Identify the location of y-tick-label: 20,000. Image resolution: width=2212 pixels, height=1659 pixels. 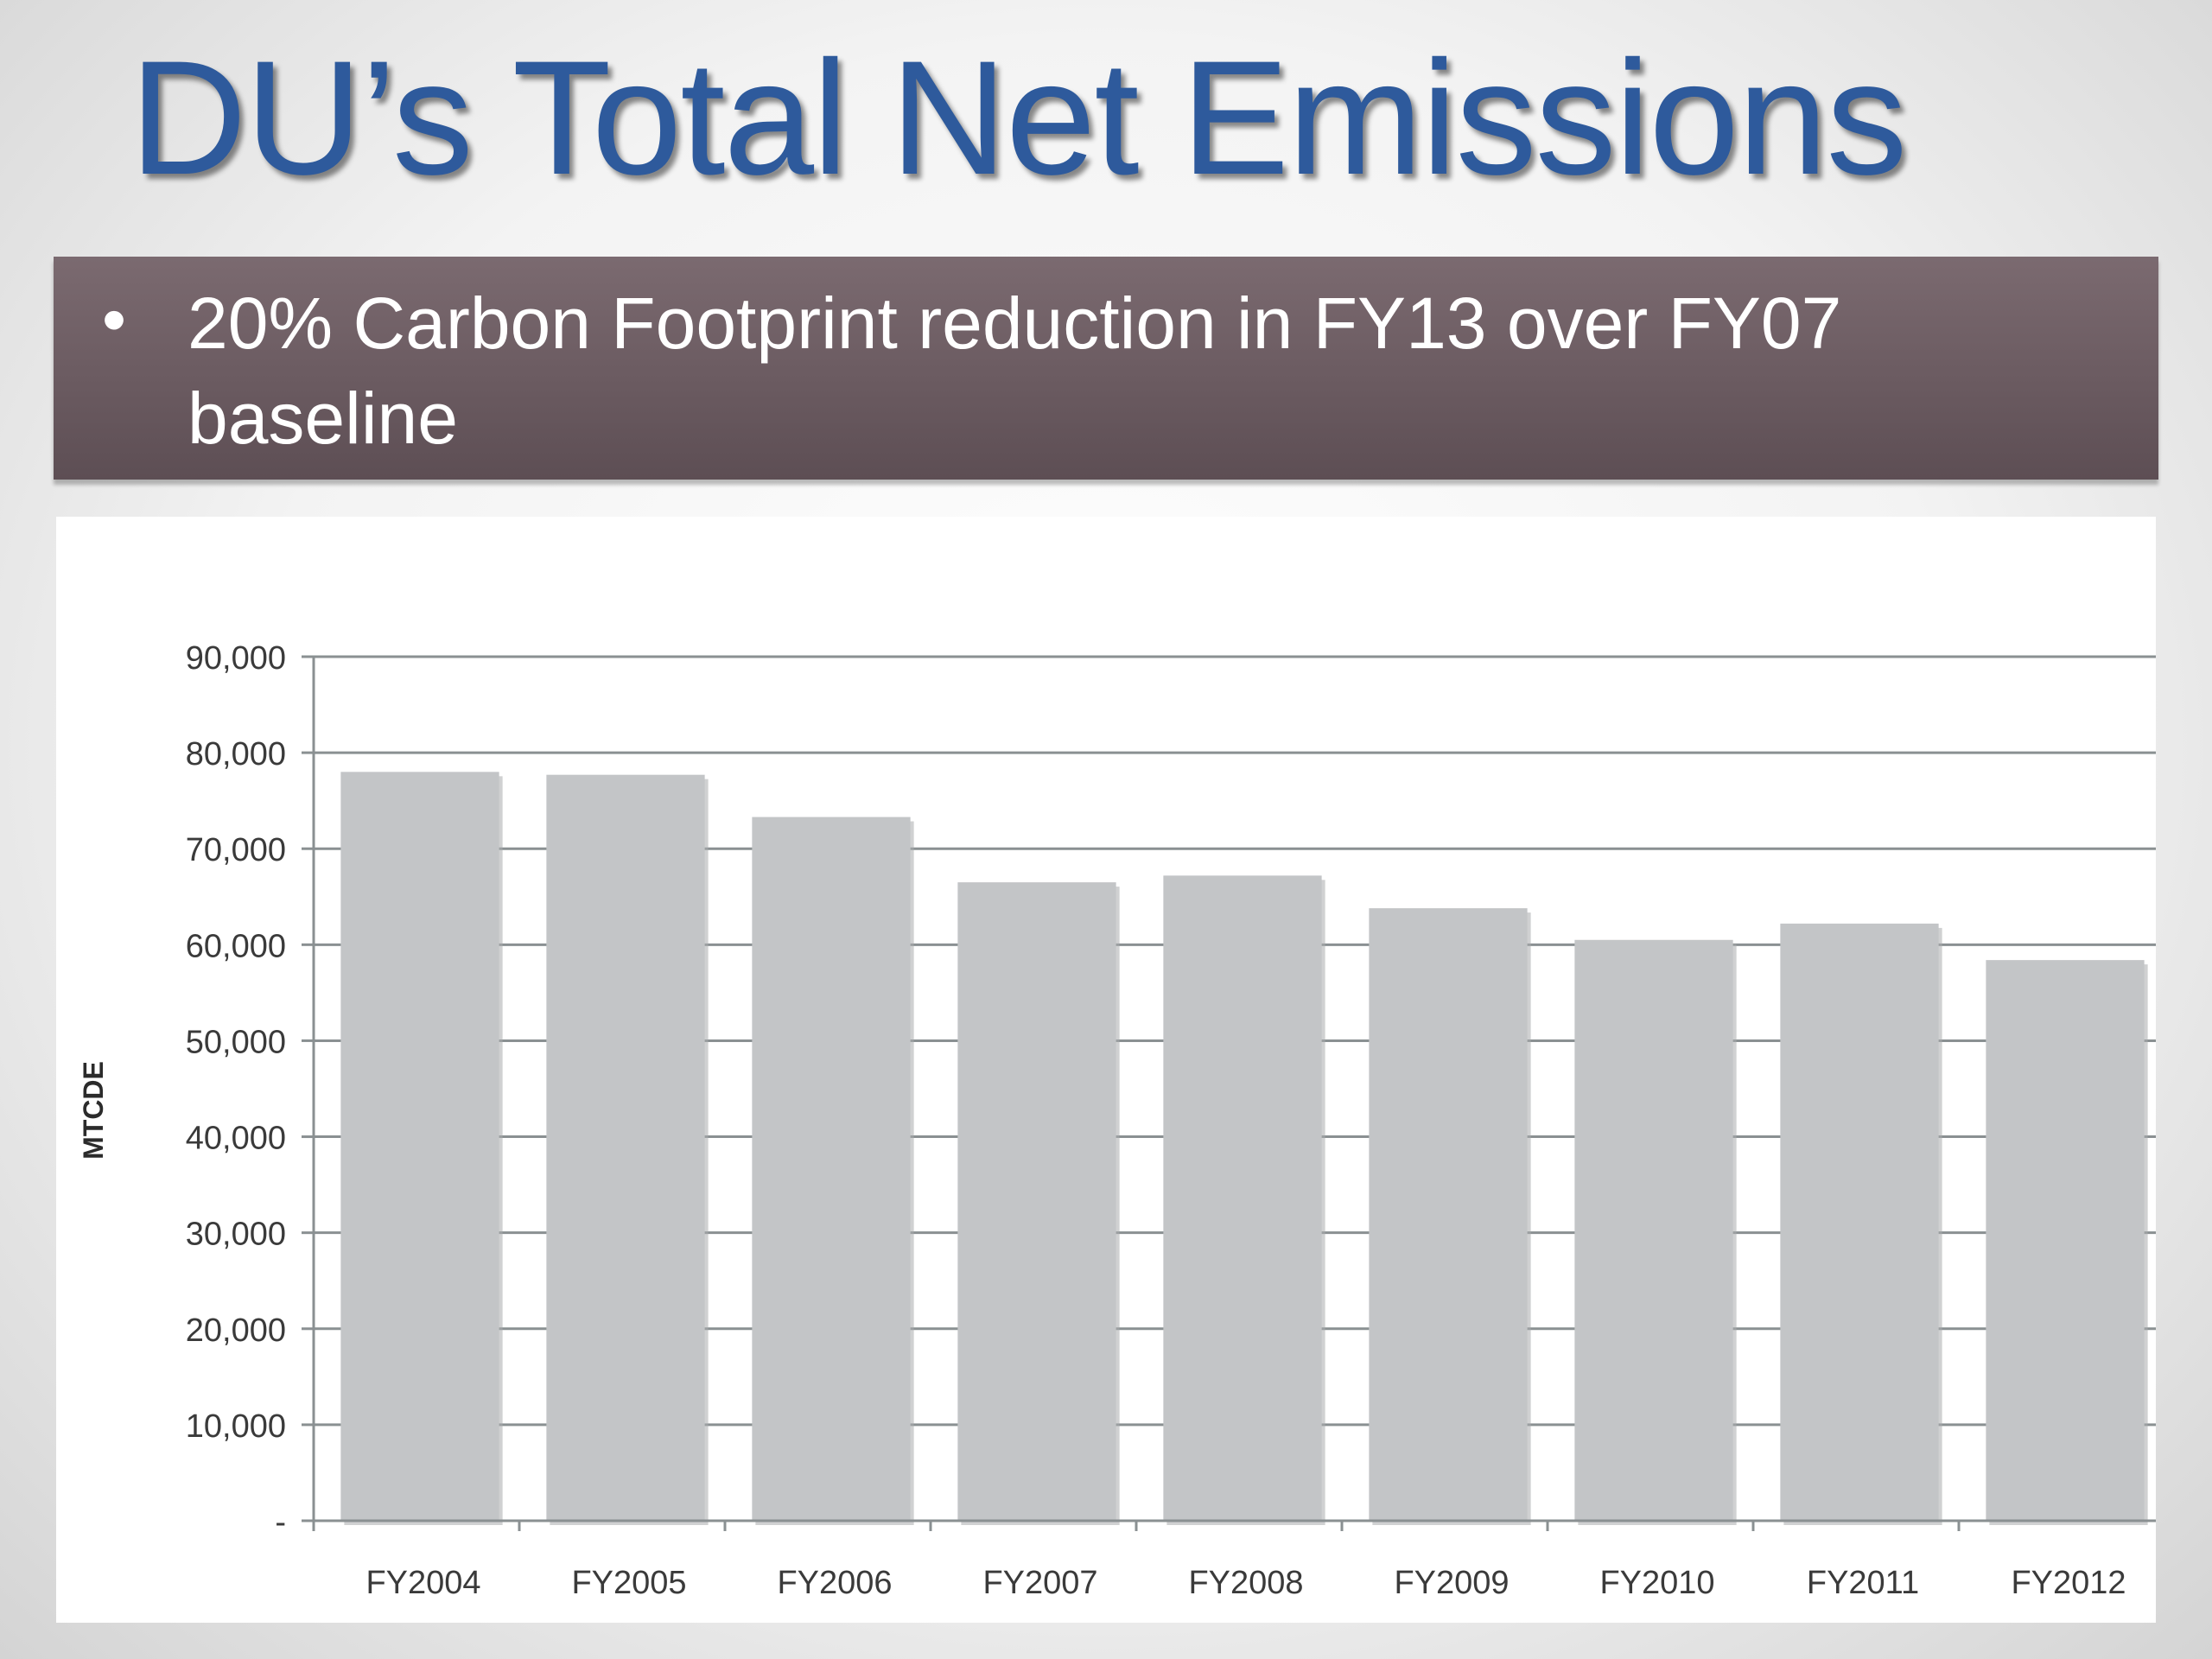
(236, 1331).